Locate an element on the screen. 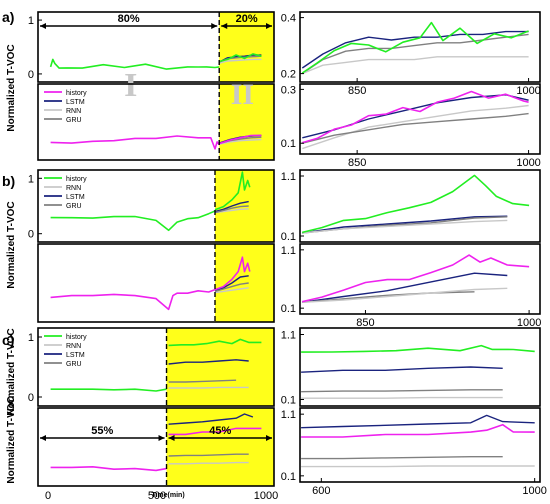  panel-c-left-top: 0 1 history RNN LSTM GRU is located at coordinates (151, 367).